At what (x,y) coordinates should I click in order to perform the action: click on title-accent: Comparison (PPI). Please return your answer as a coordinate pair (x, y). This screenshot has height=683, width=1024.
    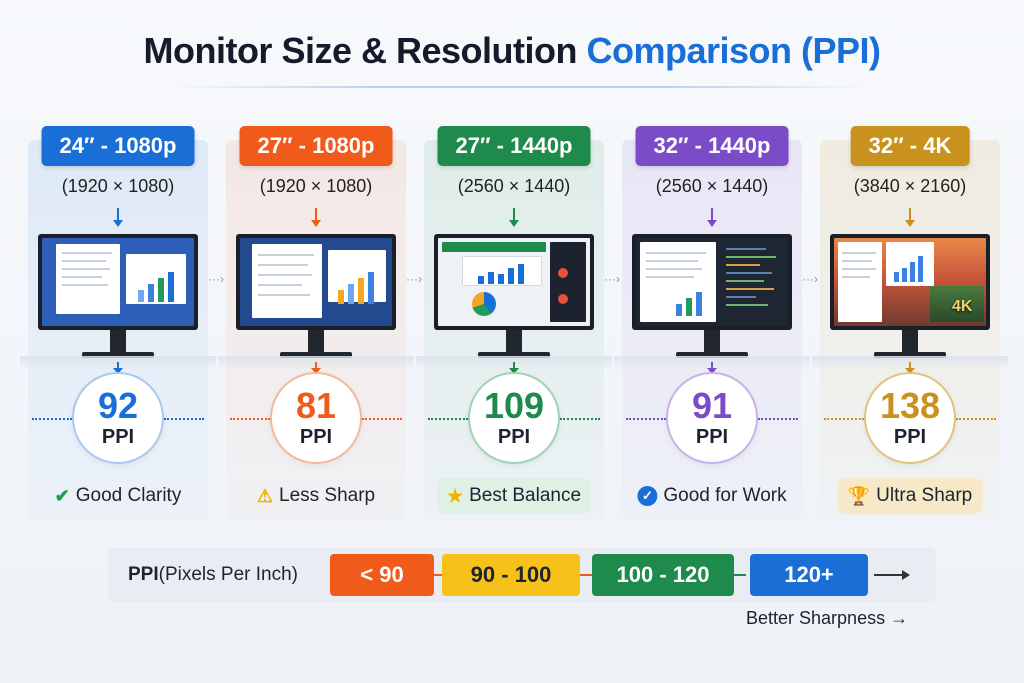
    Looking at the image, I should click on (733, 50).